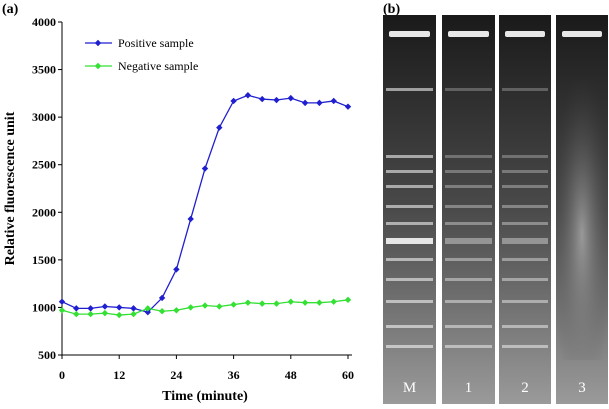 The height and width of the screenshot is (409, 609). I want to click on x-tick-label: 60, so click(348, 375).